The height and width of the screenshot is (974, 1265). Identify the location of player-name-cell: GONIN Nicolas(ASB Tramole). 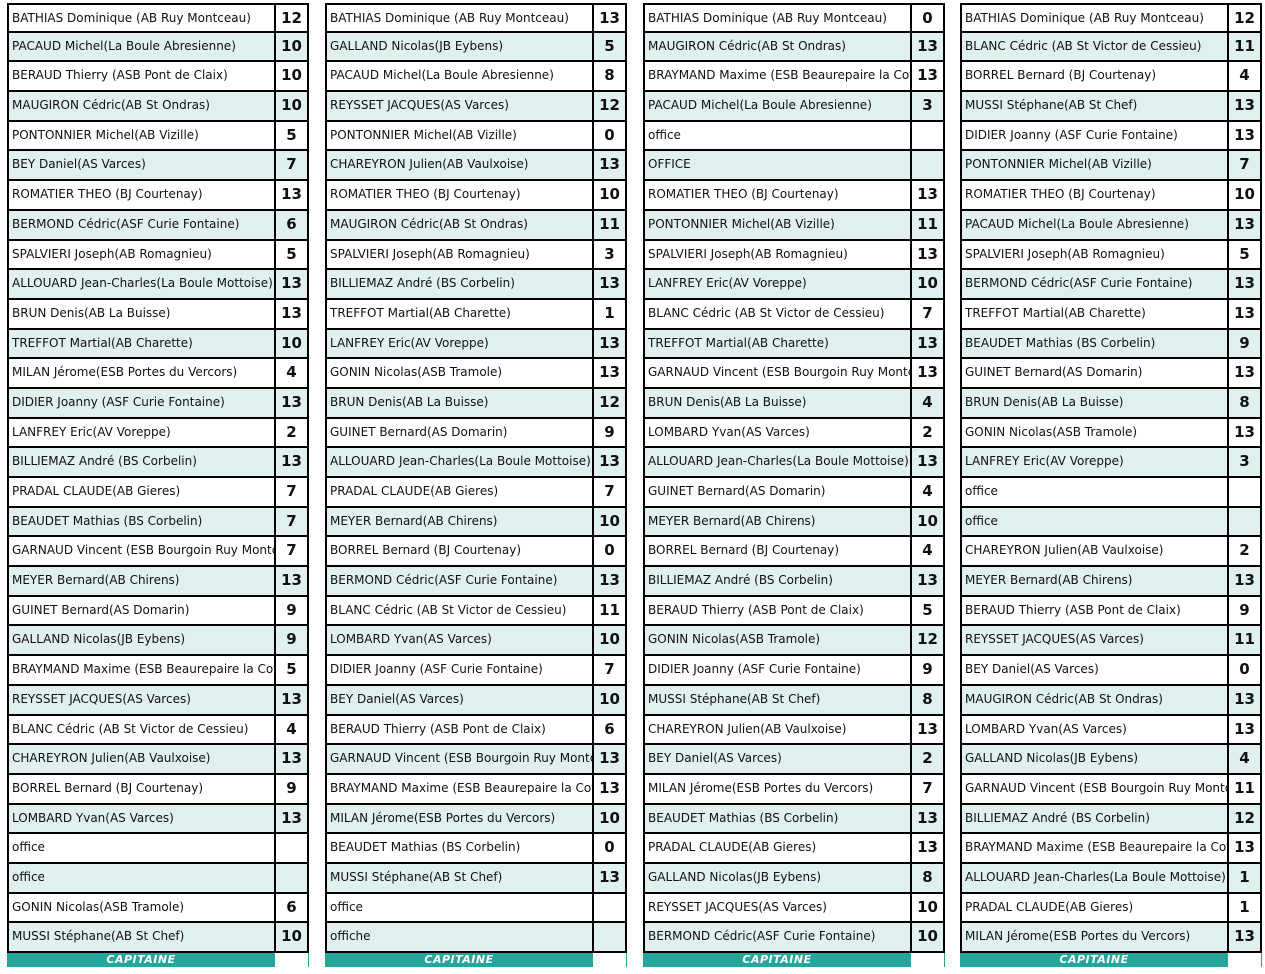
(459, 373).